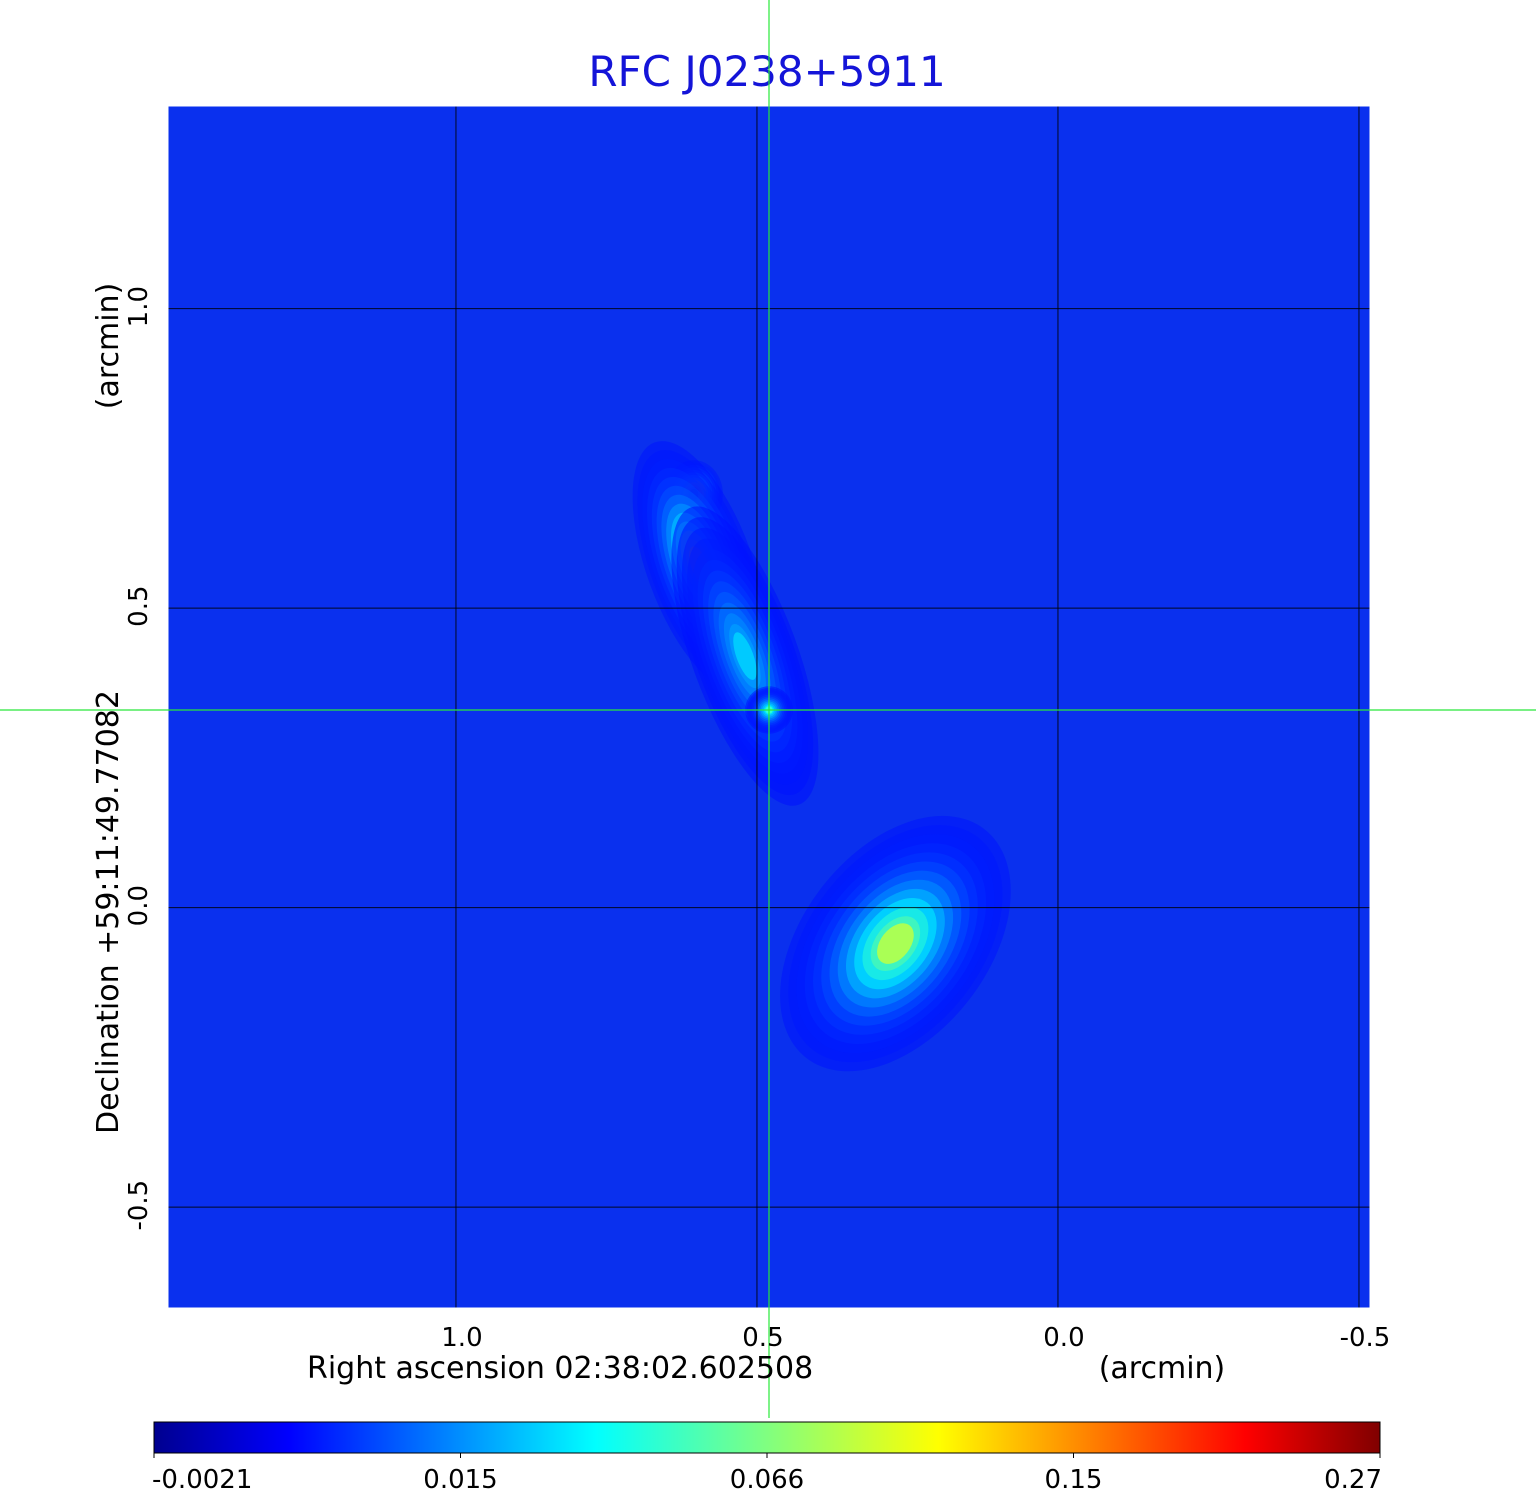  I want to click on y-axis-label: Declination +59:11:49.77082, so click(108, 912).